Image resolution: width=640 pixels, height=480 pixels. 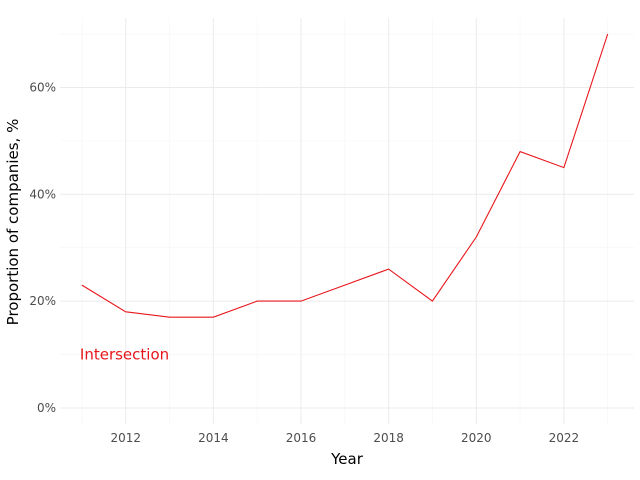 What do you see at coordinates (42, 87) in the screenshot?
I see `y-tick-label: 60%` at bounding box center [42, 87].